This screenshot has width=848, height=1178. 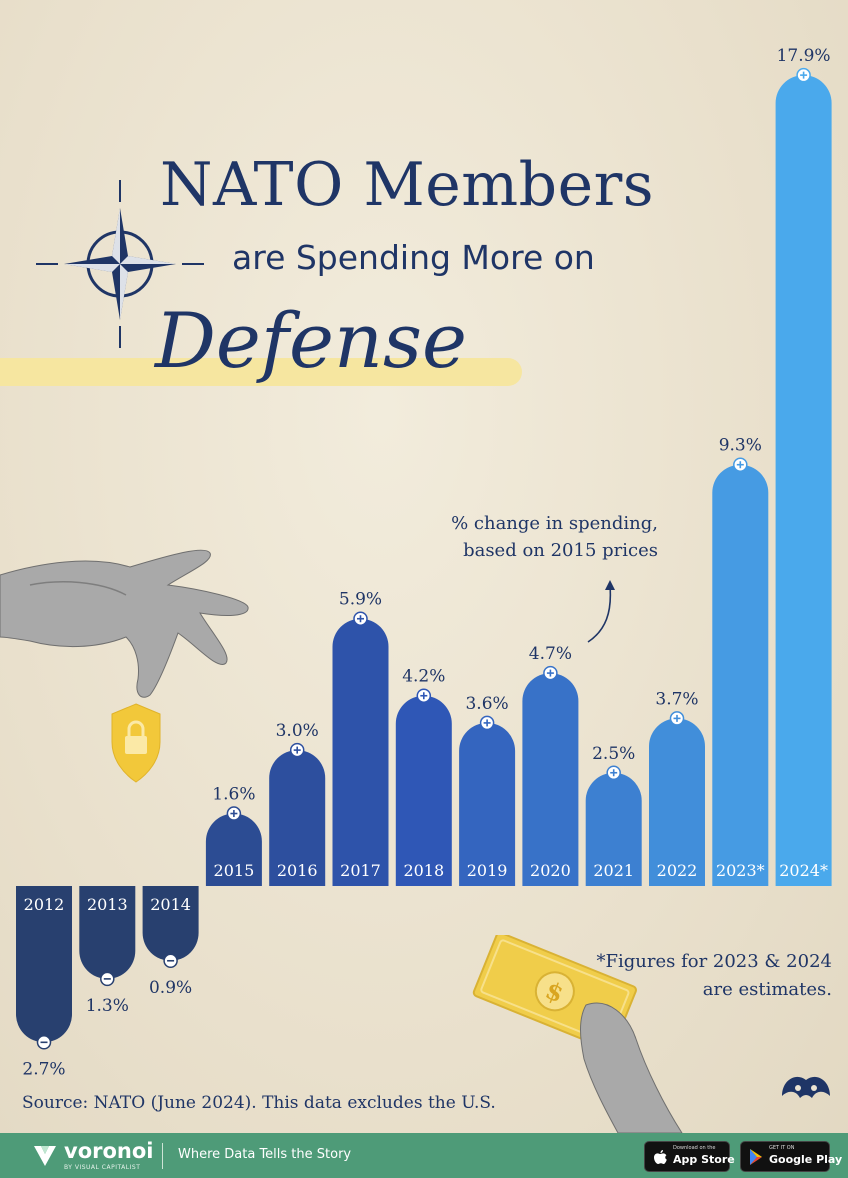 I want to click on google-play-button: GET IT ON Google Play, so click(x=791, y=1156).